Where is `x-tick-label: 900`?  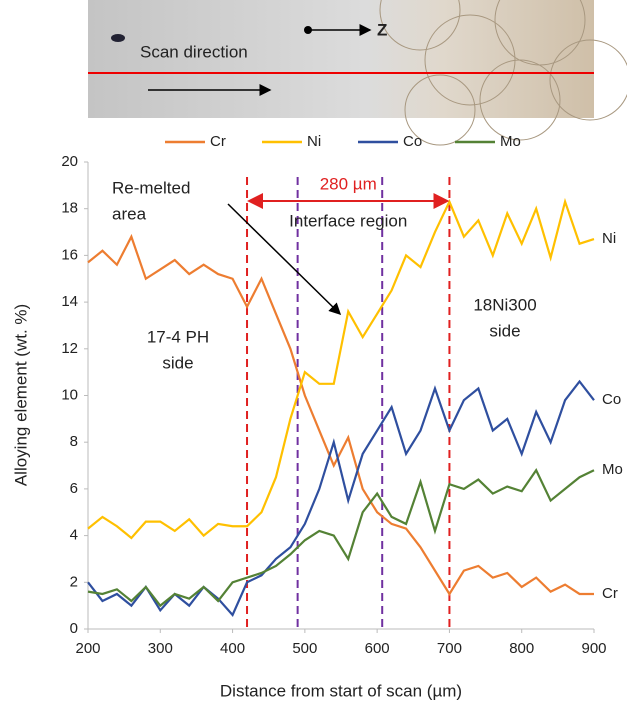 x-tick-label: 900 is located at coordinates (593, 648).